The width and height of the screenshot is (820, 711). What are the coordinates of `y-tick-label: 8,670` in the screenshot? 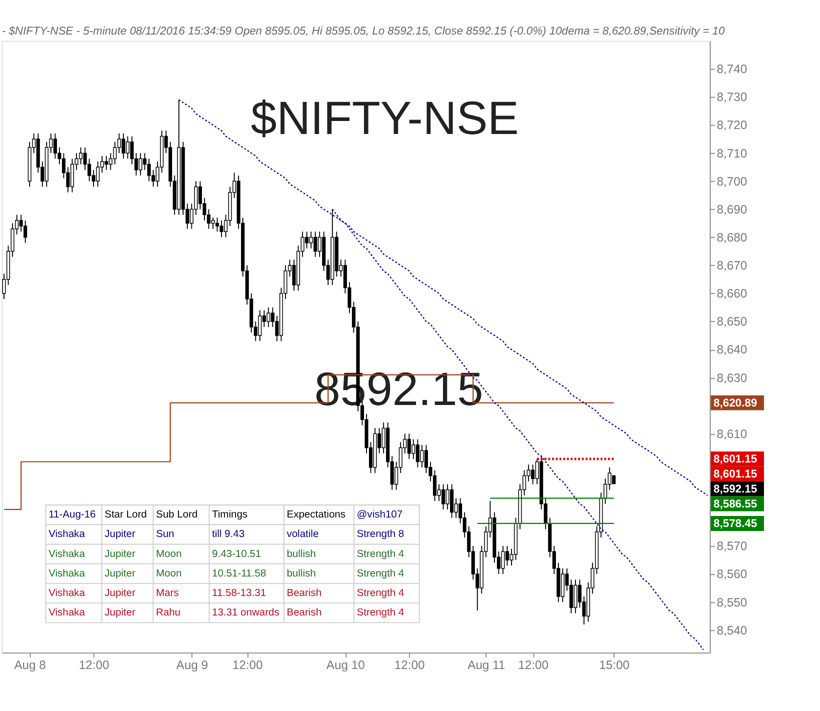 It's located at (732, 265).